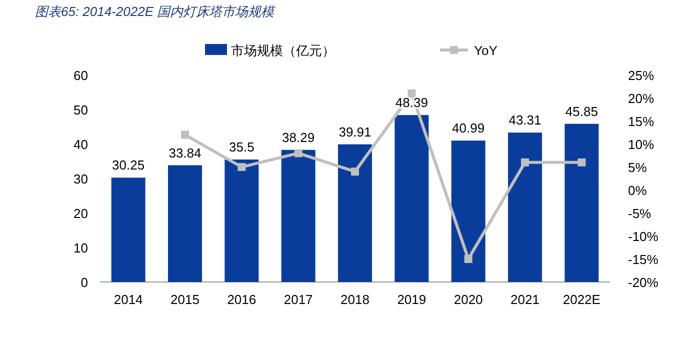 Image resolution: width=682 pixels, height=338 pixels. Describe the element at coordinates (81, 213) in the screenshot. I see `y-tick-label: 20` at that location.